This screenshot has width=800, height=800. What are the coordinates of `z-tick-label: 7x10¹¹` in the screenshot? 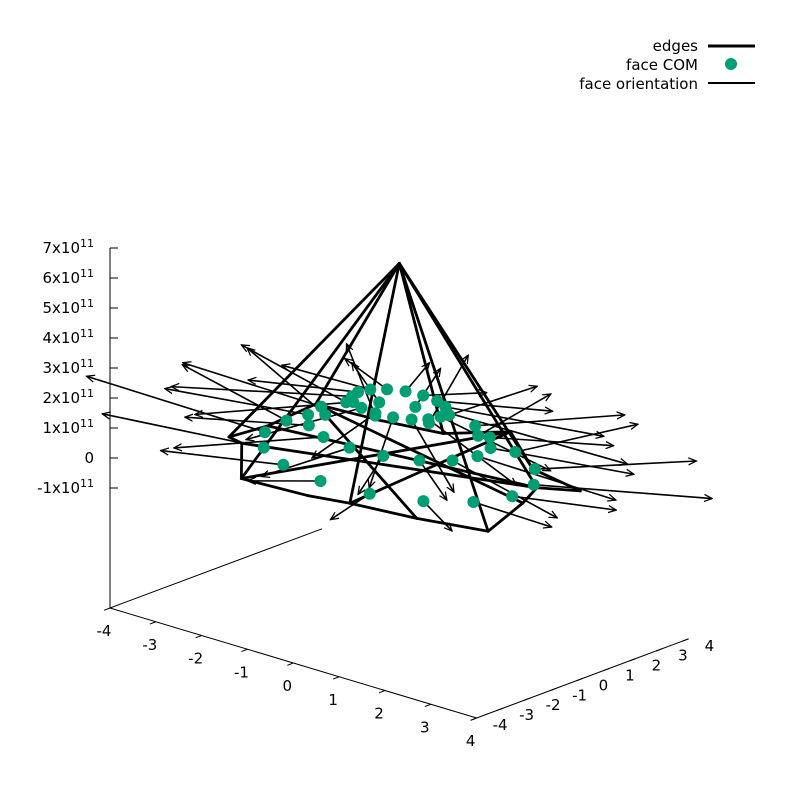 It's located at (68, 247).